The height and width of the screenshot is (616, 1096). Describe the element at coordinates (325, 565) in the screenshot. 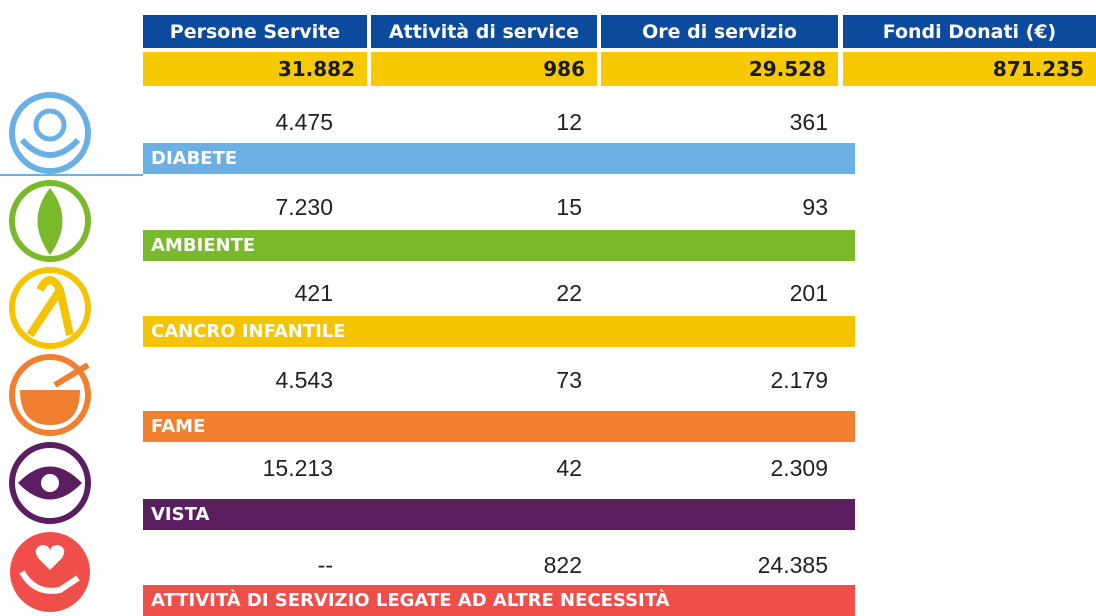

I see `value: --` at that location.